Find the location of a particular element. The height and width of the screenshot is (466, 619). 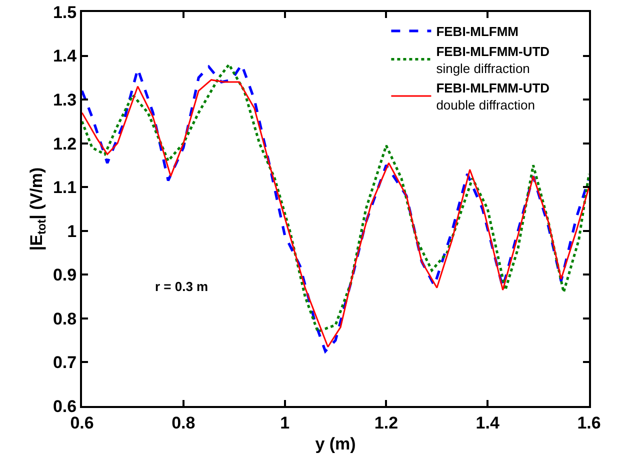

x-tick-label: 1.6 is located at coordinates (589, 422).